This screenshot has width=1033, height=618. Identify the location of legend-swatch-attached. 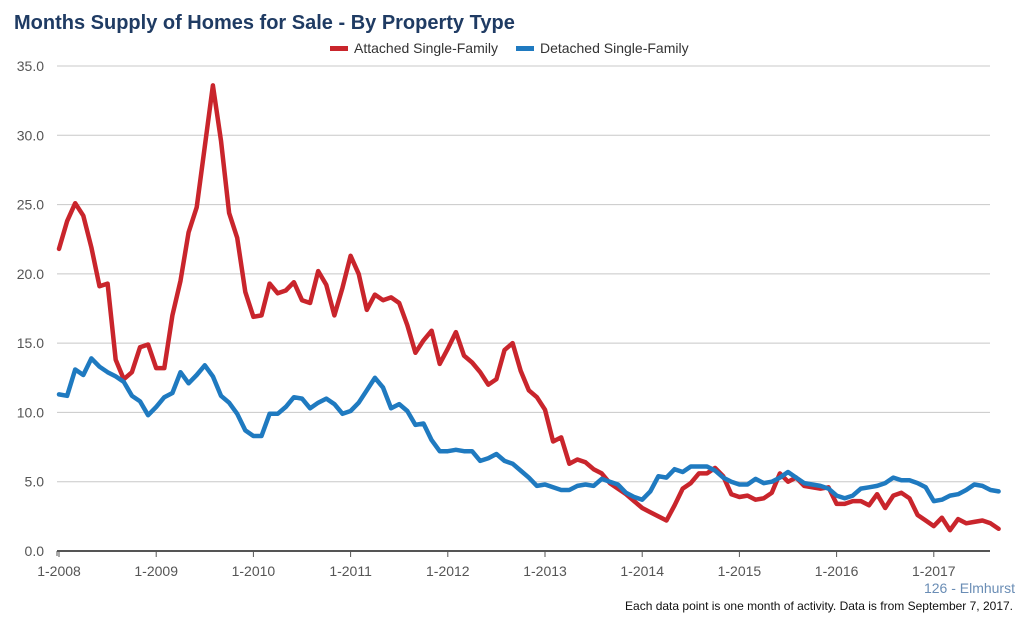
(339, 48).